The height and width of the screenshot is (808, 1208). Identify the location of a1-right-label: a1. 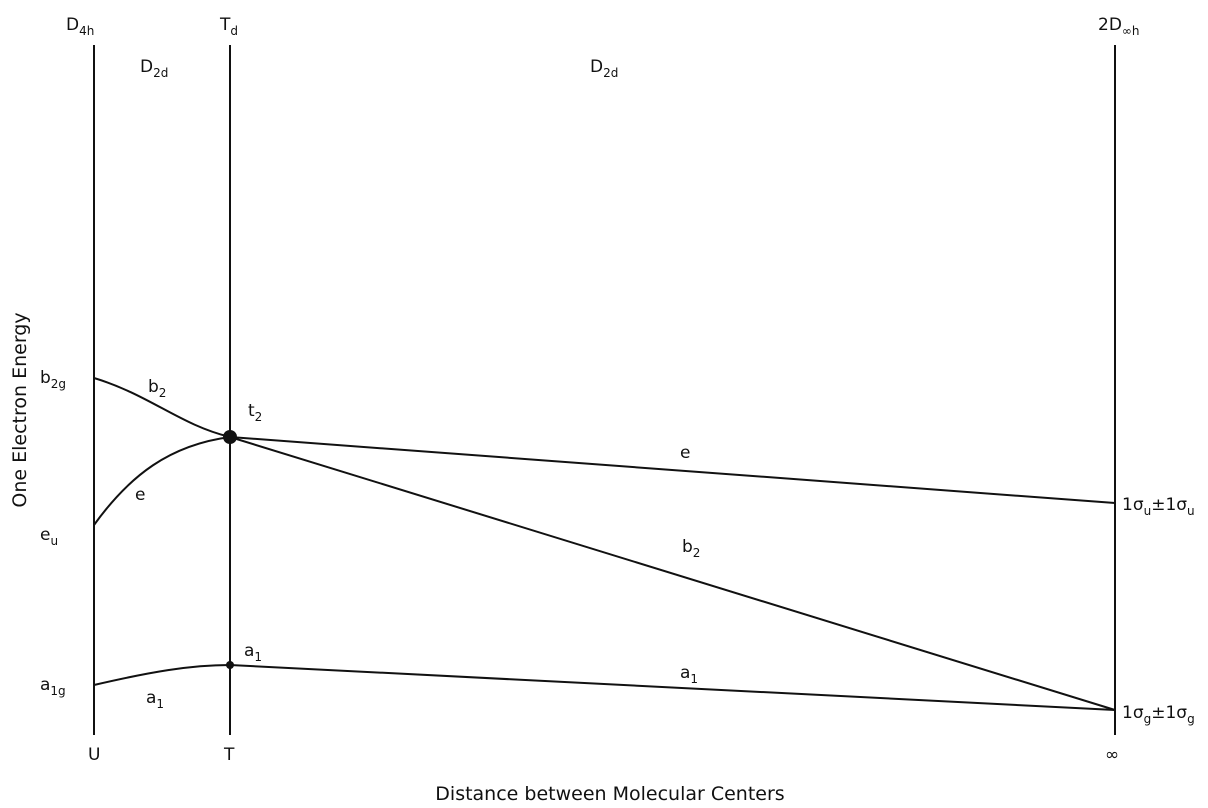
(689, 674).